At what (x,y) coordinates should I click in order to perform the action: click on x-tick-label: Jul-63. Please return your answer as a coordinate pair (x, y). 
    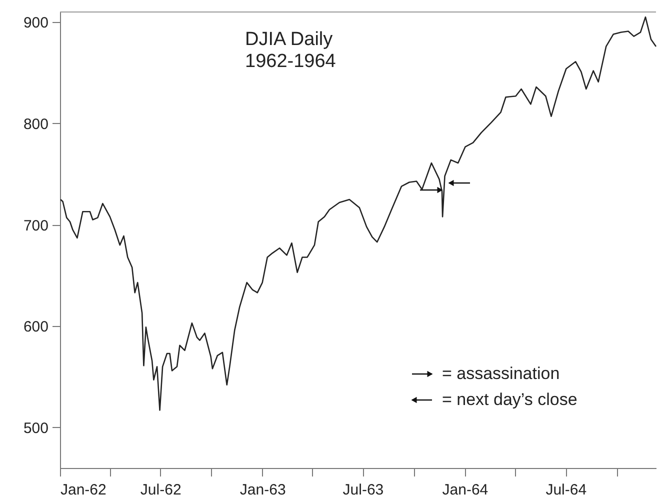
    Looking at the image, I should click on (363, 490).